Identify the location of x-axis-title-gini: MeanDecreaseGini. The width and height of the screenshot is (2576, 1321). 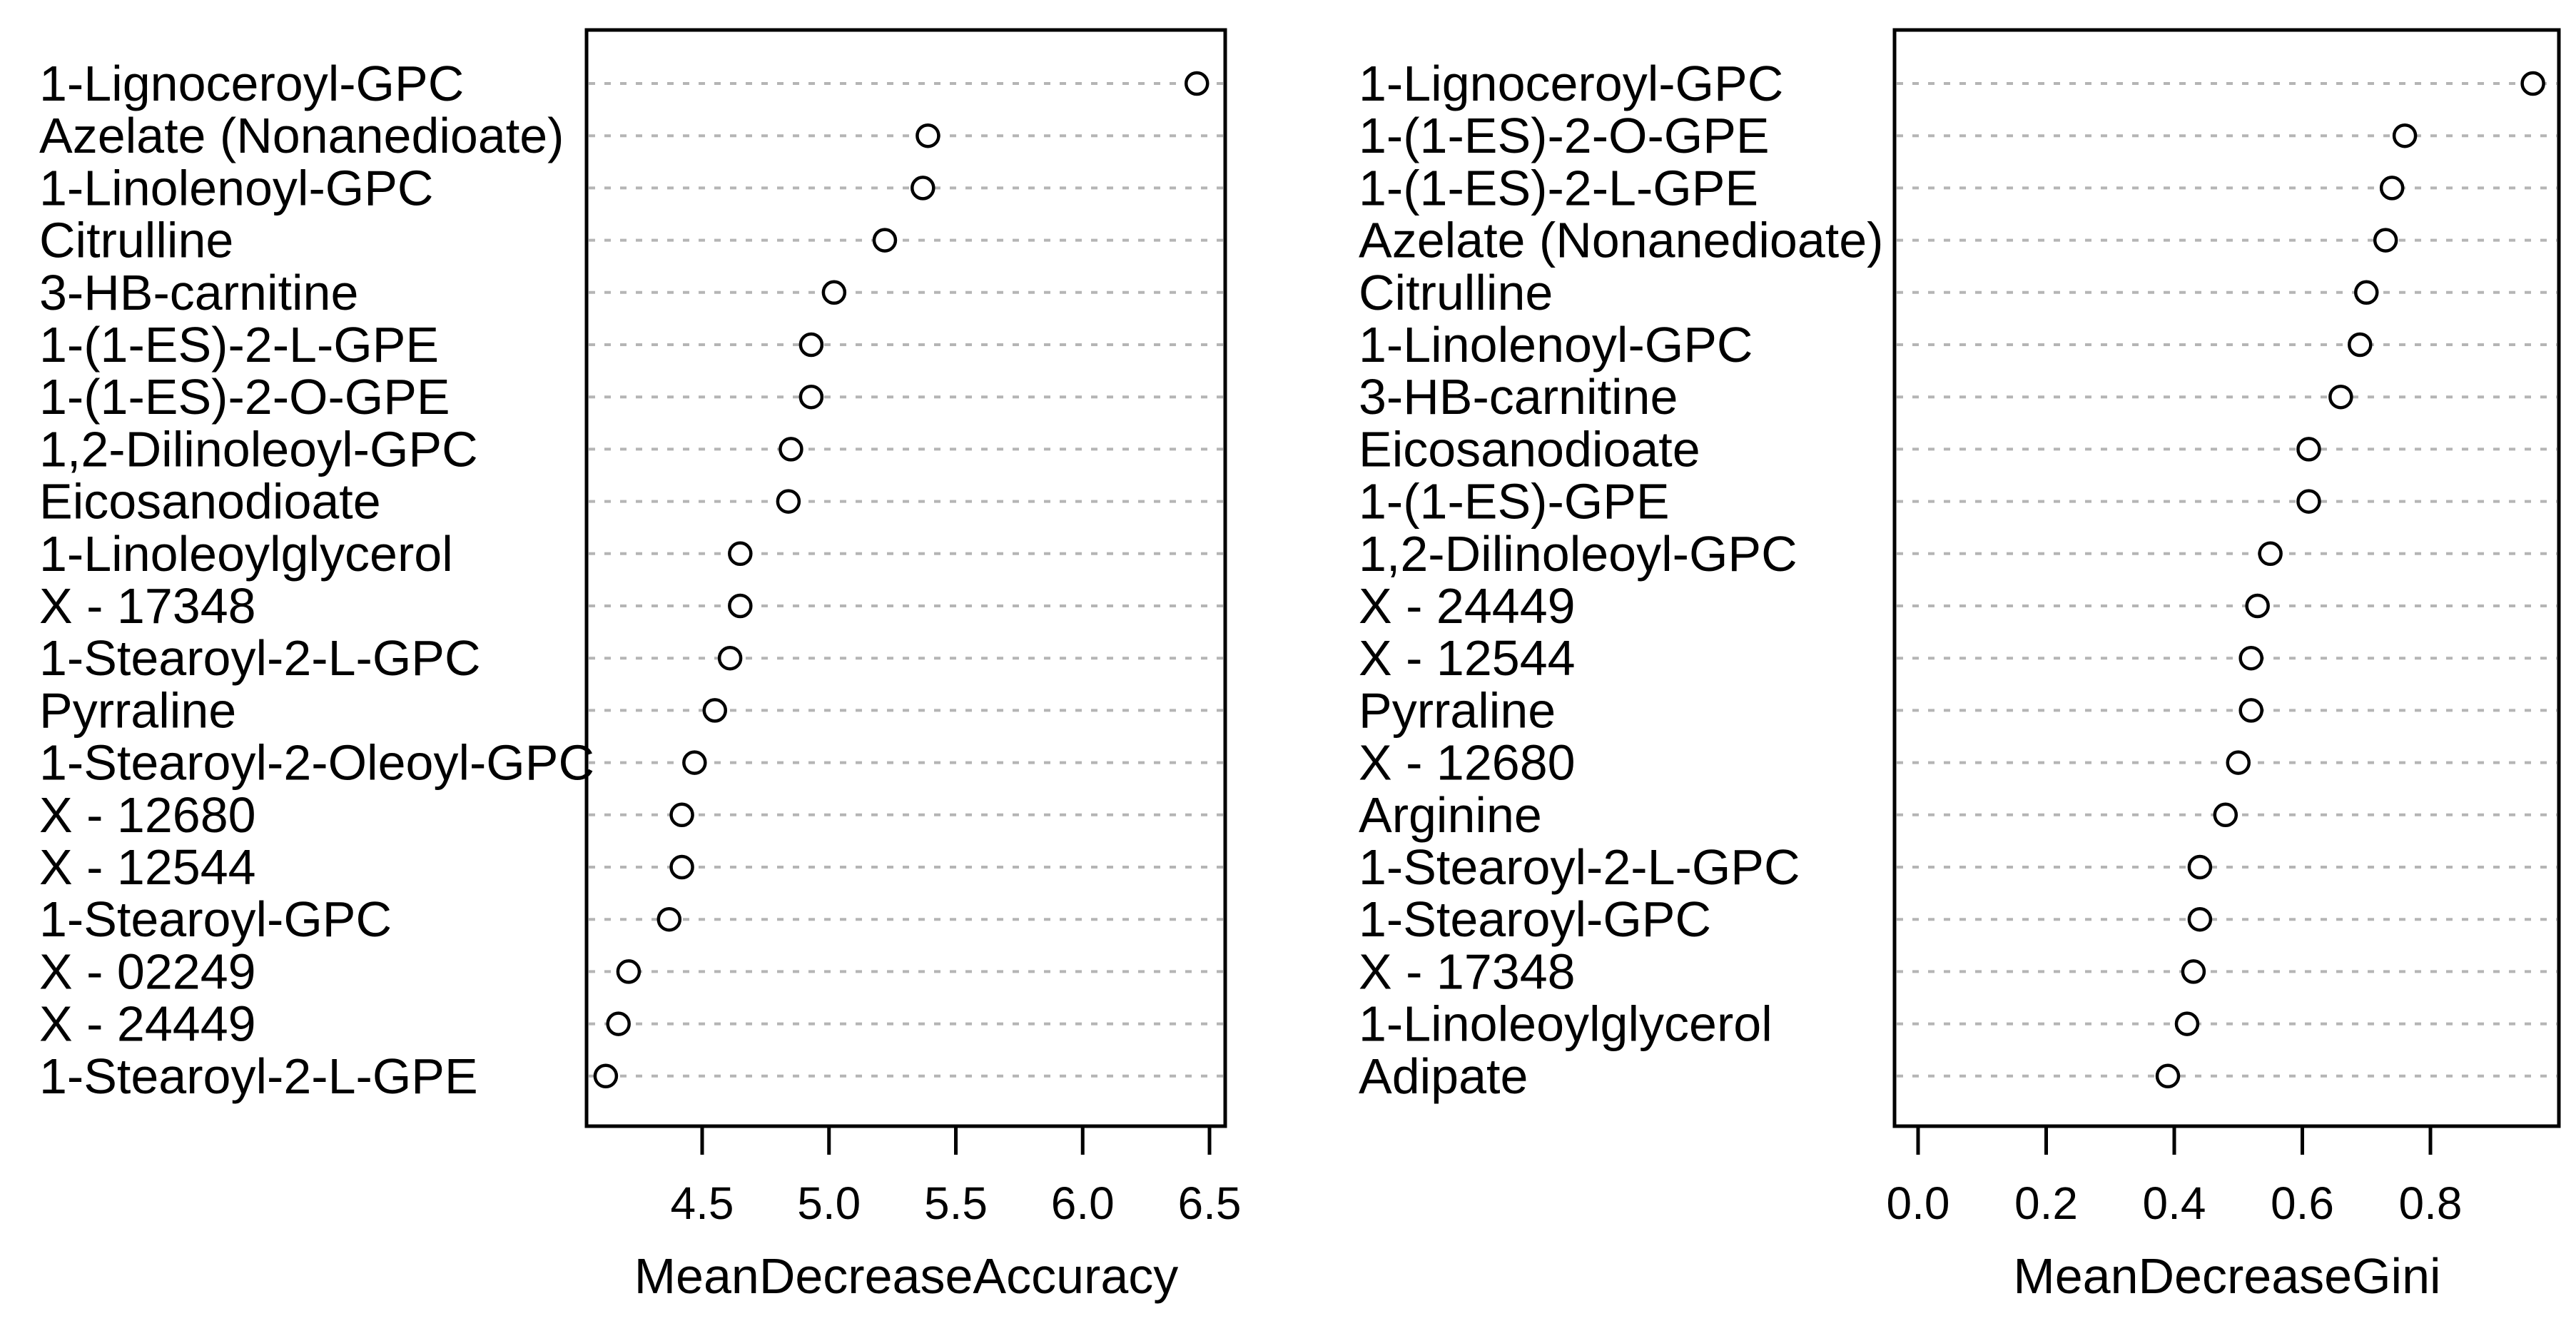
(2227, 1276).